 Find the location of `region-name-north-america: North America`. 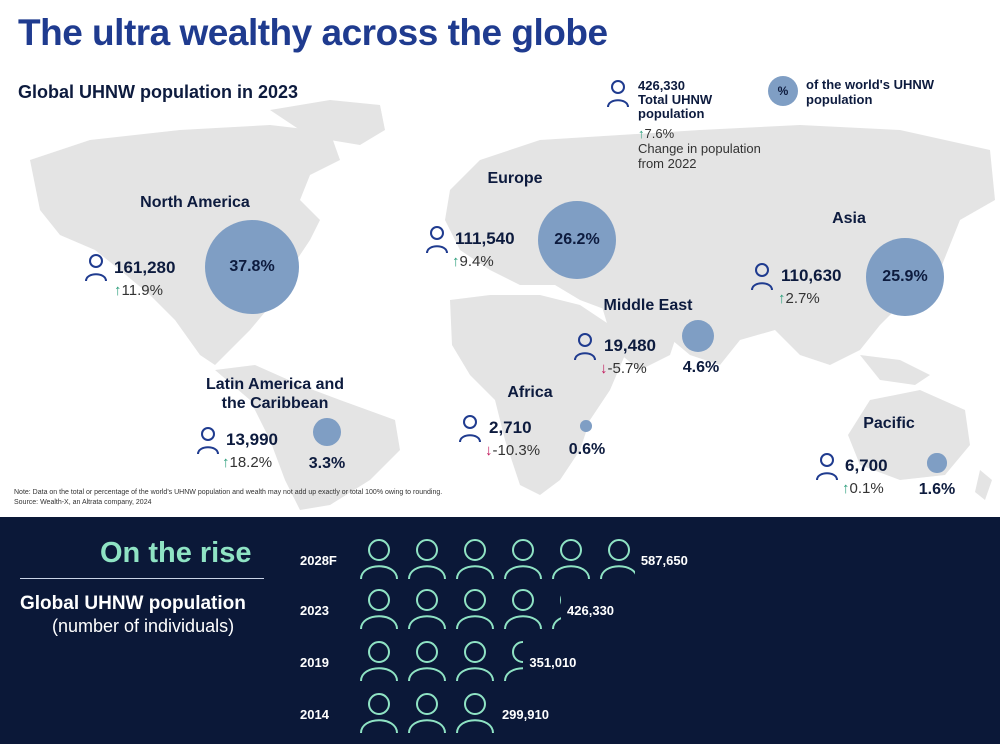

region-name-north-america: North America is located at coordinates (195, 202).